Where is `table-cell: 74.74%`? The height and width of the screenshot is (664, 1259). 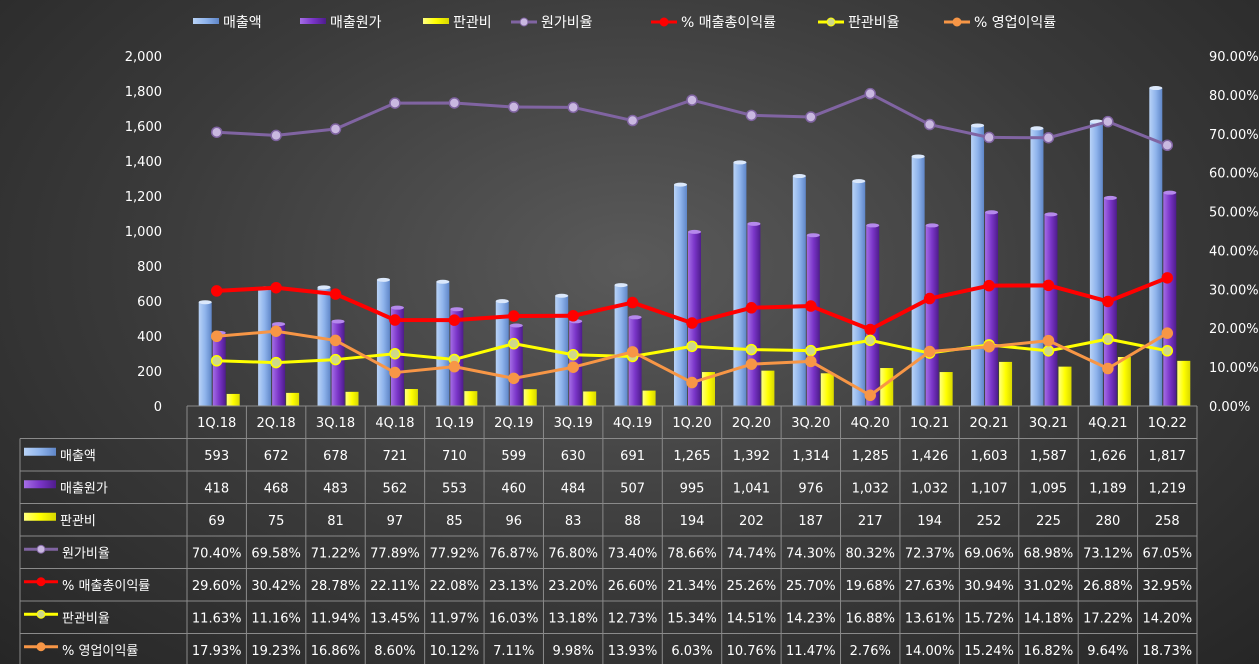
table-cell: 74.74% is located at coordinates (752, 553).